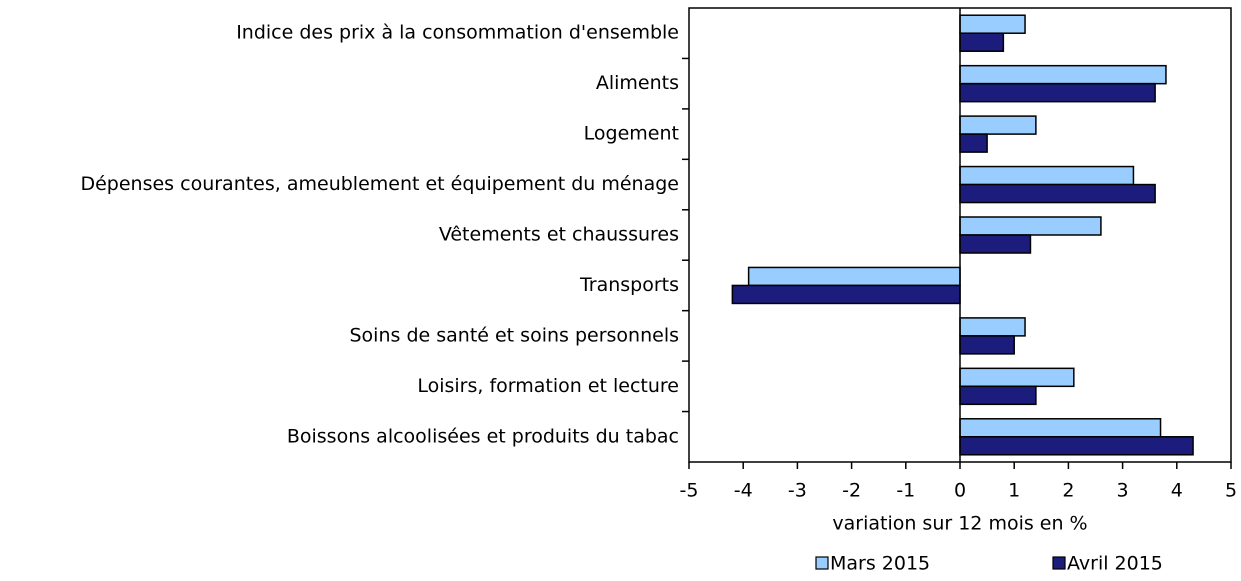  Describe the element at coordinates (905, 491) in the screenshot. I see `x-tick-label: -1` at that location.